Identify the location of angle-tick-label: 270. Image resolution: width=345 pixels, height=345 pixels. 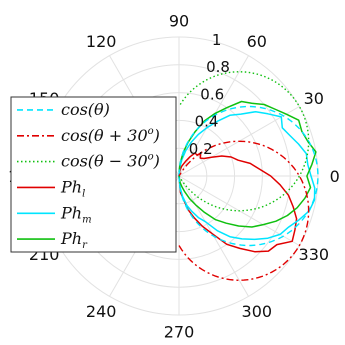
(179, 332).